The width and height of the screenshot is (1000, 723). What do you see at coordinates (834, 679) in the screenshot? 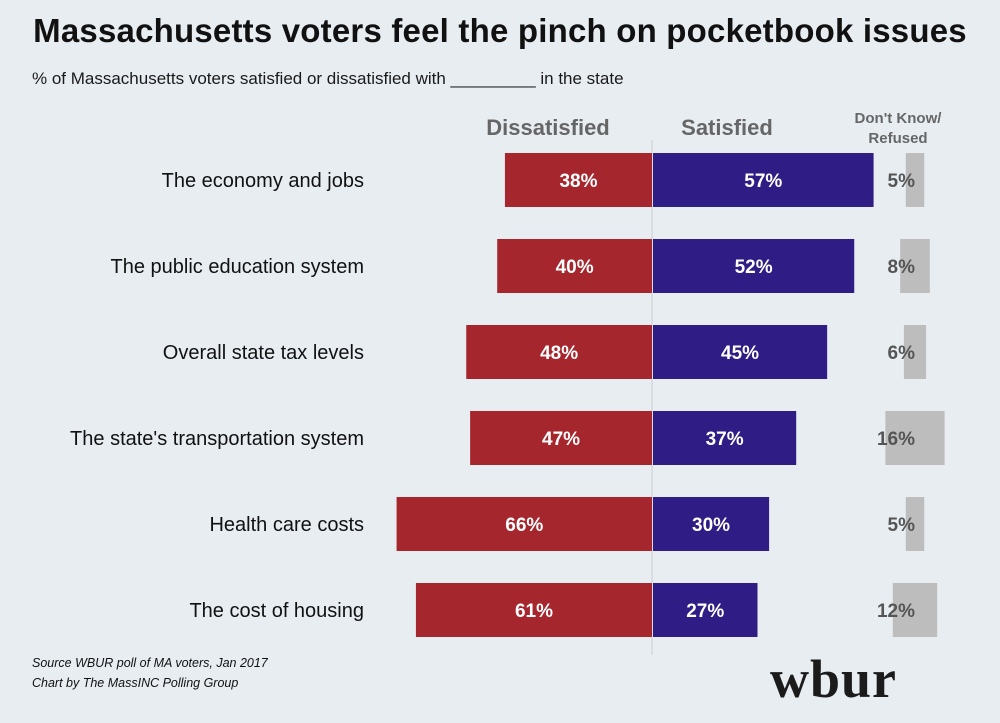
I see `wbur-logo: wbur` at bounding box center [834, 679].